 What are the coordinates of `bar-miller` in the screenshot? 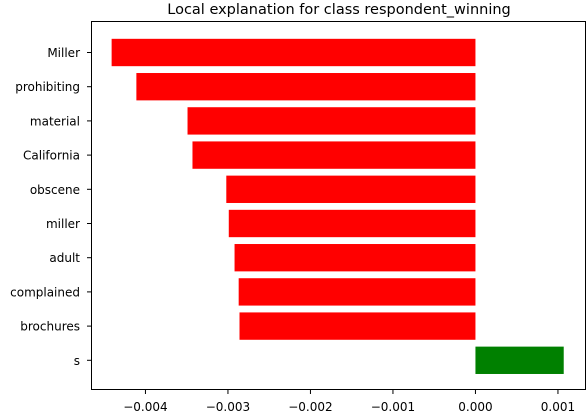 It's located at (352, 223).